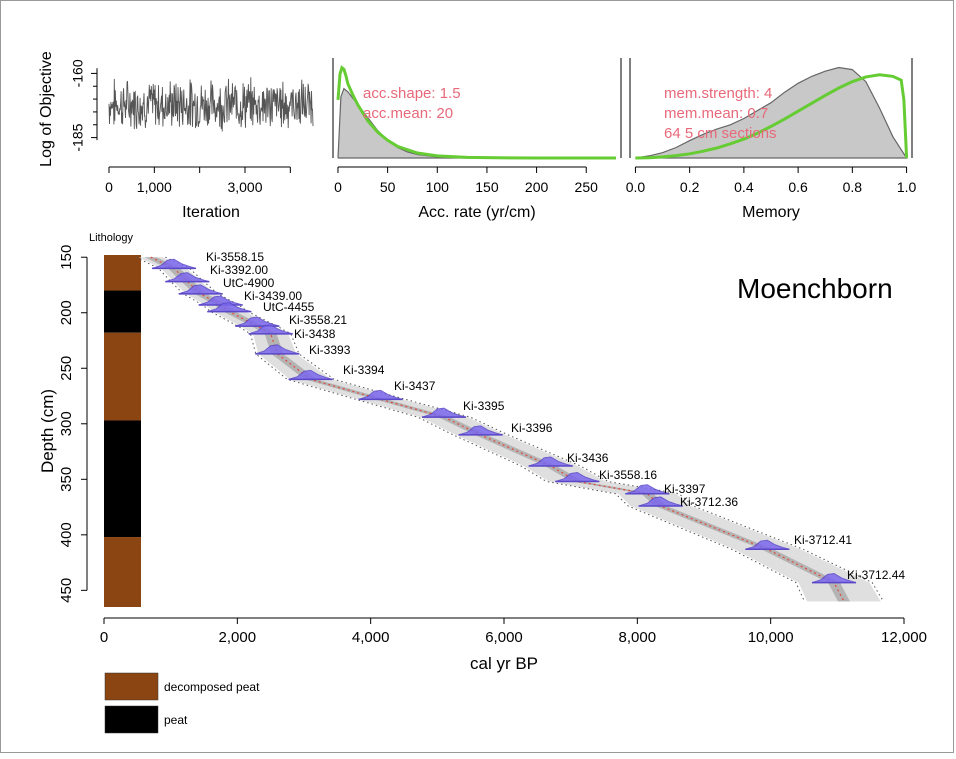 The width and height of the screenshot is (956, 759). I want to click on trace-x-tick-label: 3,000, so click(244, 187).